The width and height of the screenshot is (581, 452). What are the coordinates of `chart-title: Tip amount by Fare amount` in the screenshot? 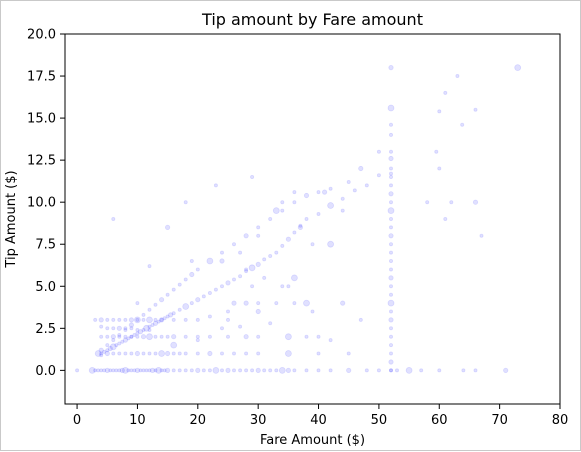 It's located at (312, 19).